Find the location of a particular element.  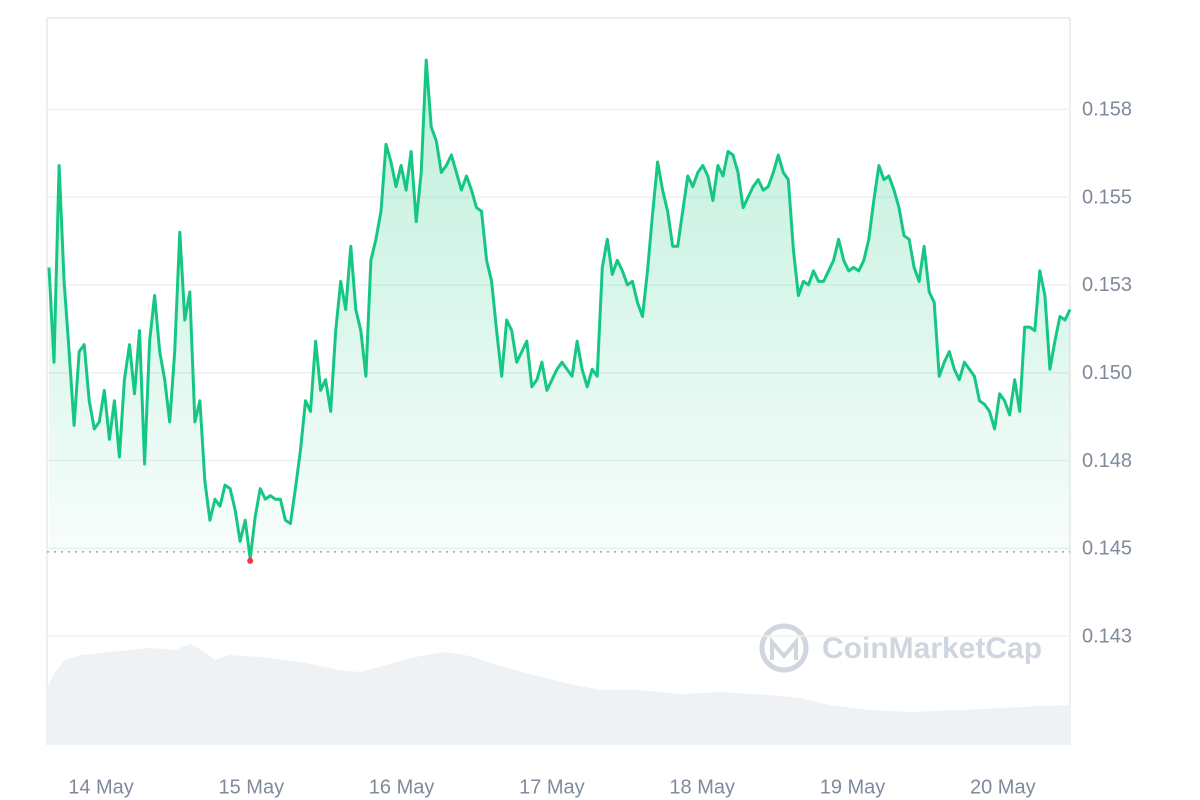

x-tick-label: 15 May is located at coordinates (252, 787).